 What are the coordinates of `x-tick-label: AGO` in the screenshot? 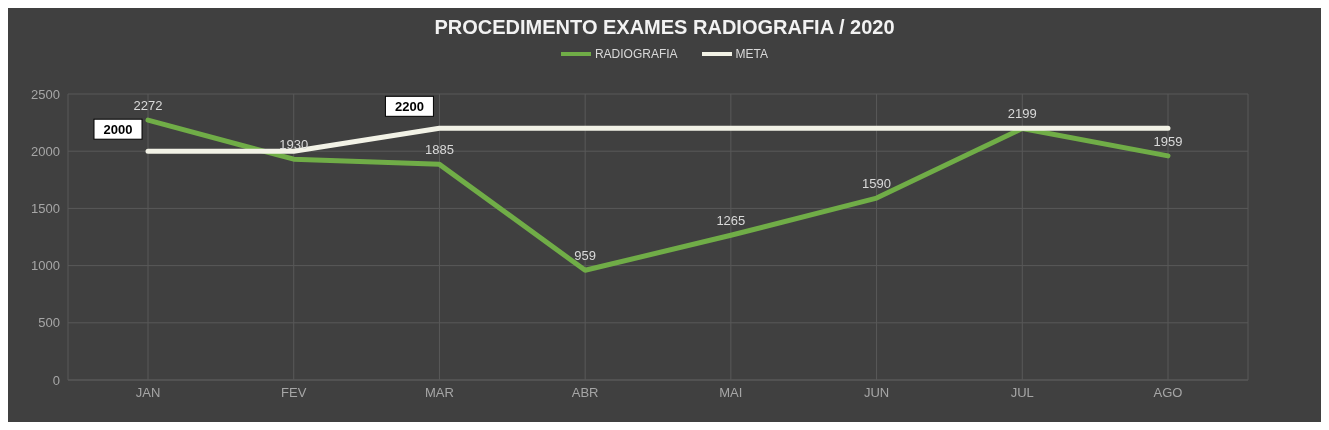 It's located at (1168, 393).